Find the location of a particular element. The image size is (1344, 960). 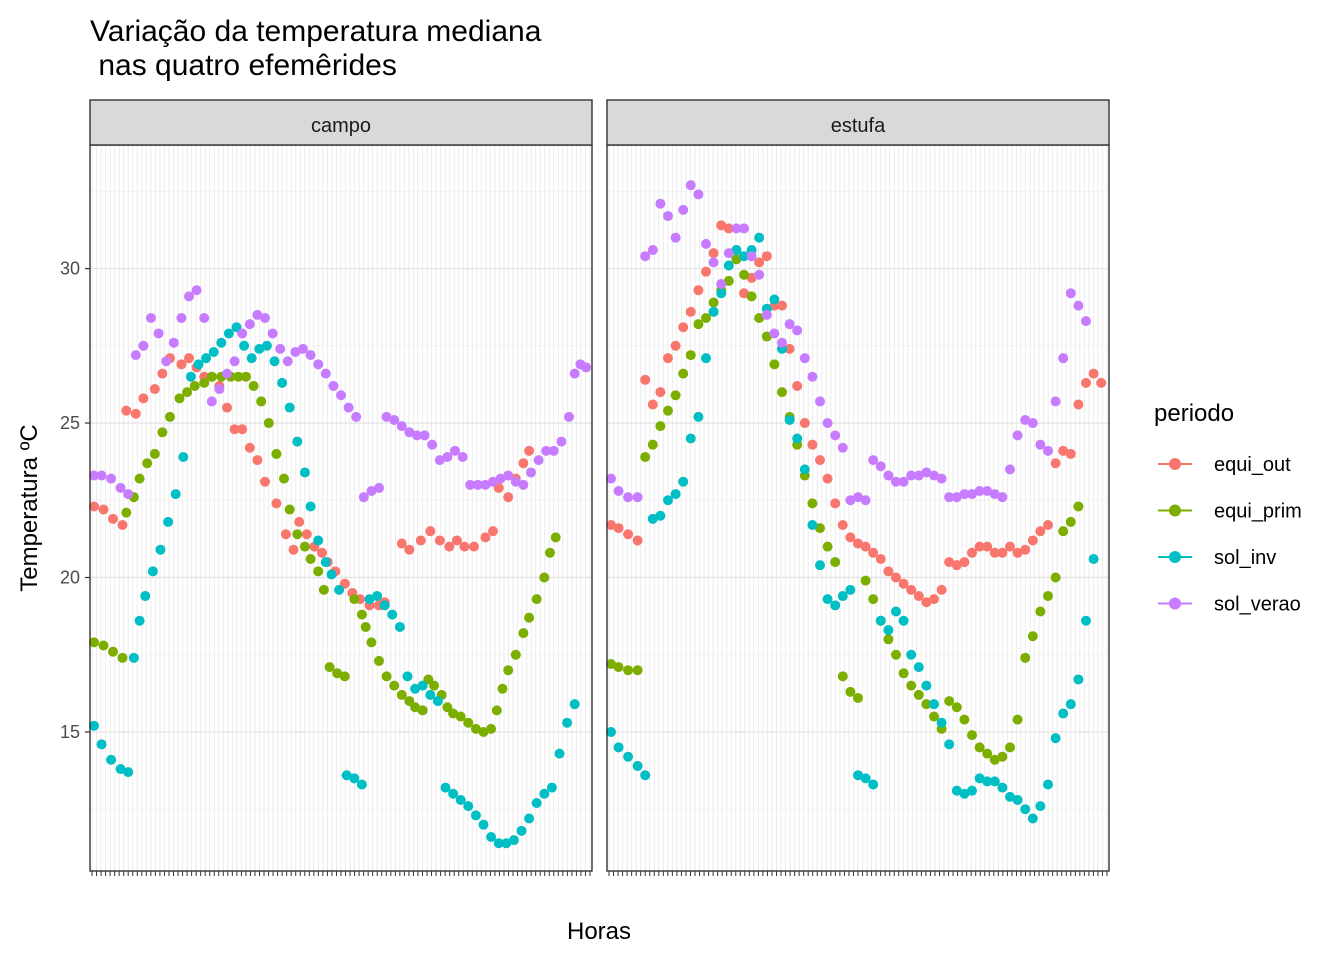

facet-strip is located at coordinates (341, 122).